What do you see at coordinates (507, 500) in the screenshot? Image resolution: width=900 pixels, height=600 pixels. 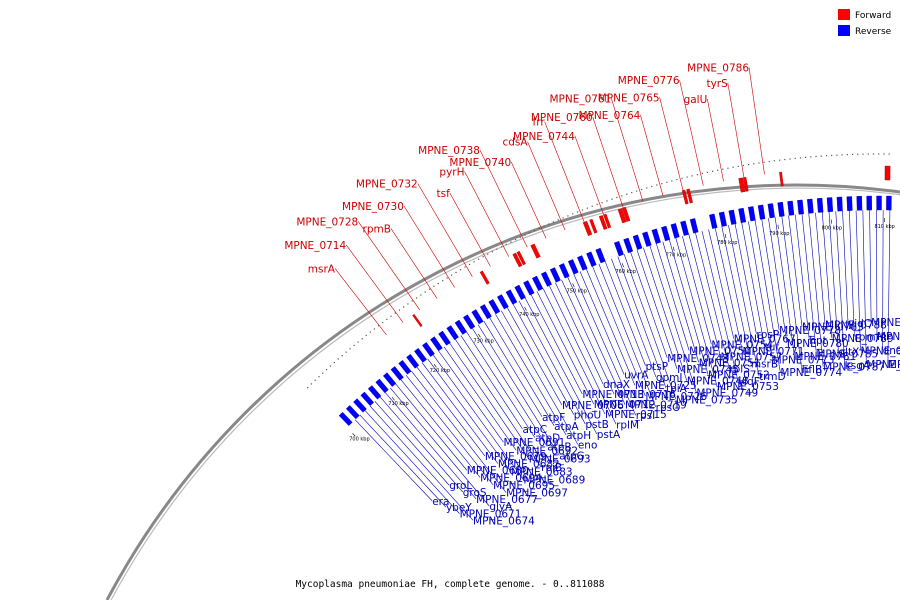 I see `reverse-gene-label-mpne_0677: MPNE_0677` at bounding box center [507, 500].